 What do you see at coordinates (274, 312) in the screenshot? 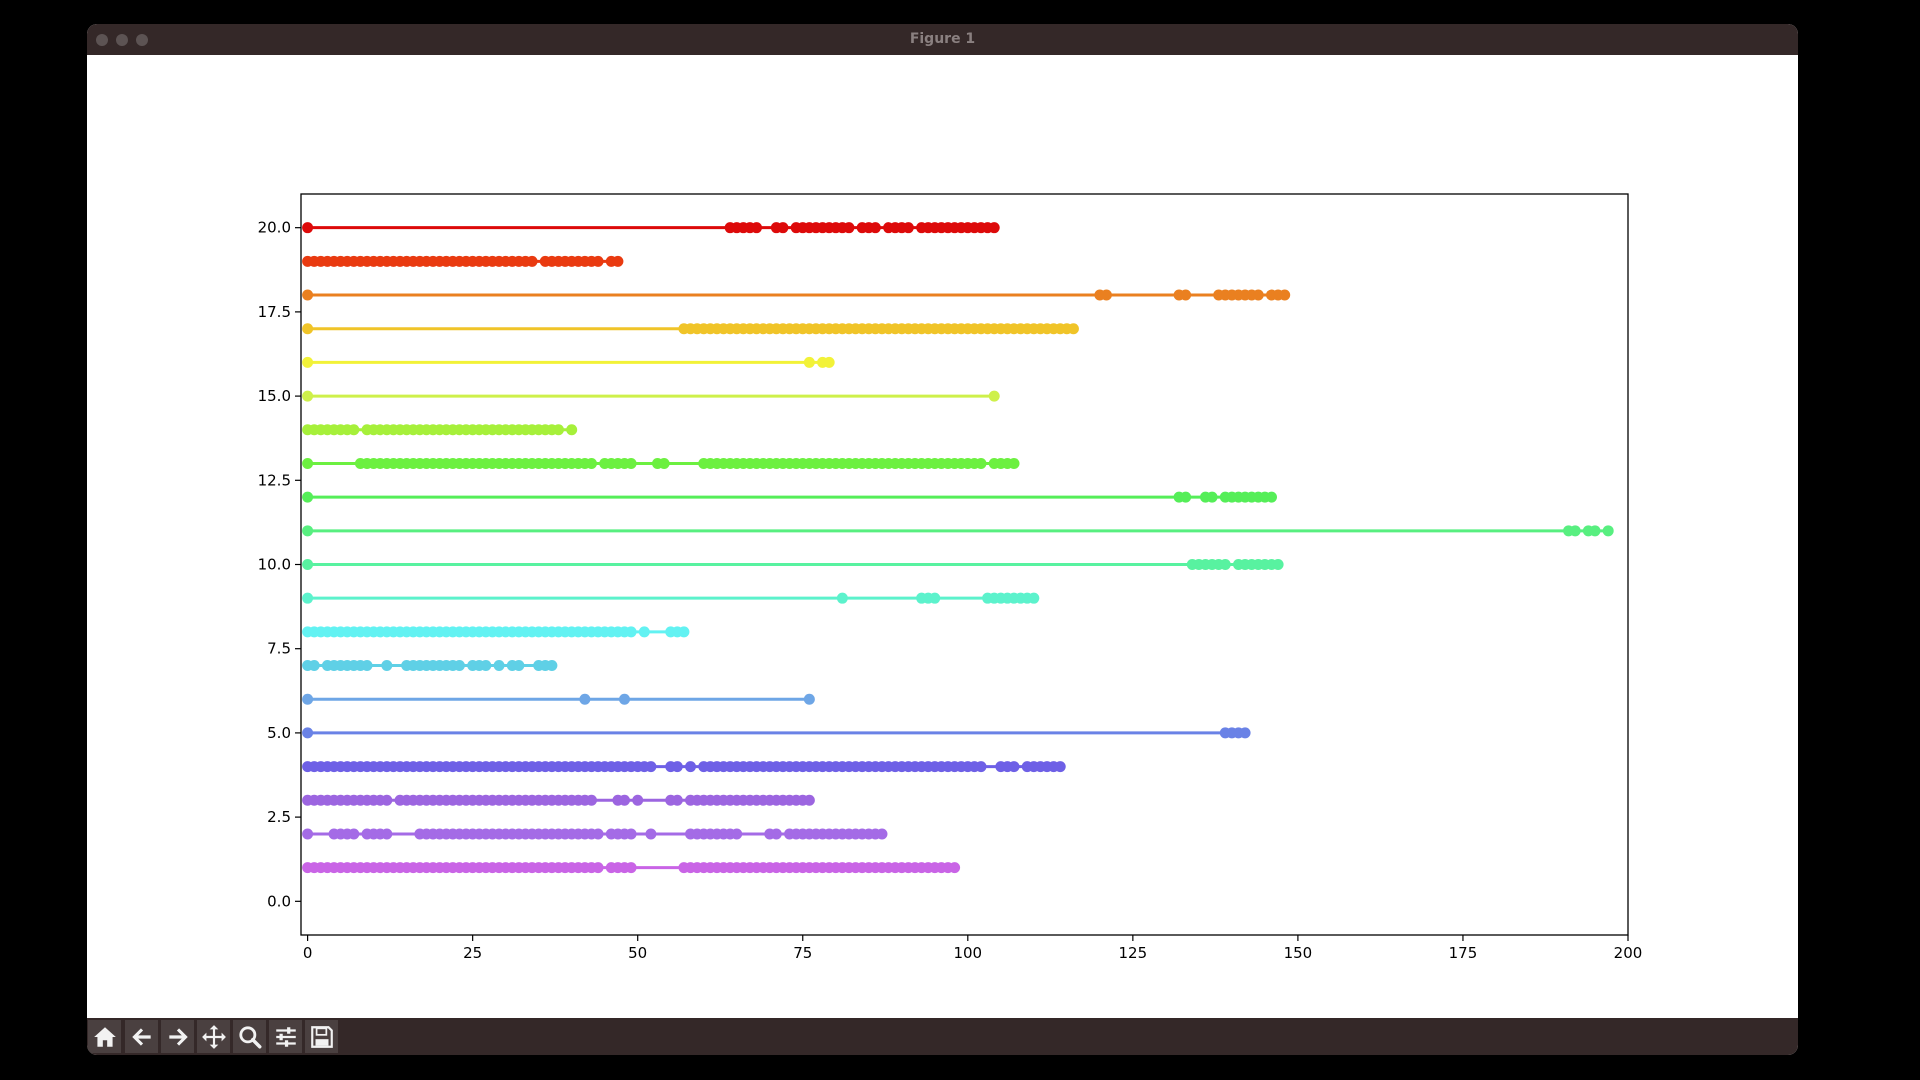
I see `y-tick-label: 17.5` at bounding box center [274, 312].